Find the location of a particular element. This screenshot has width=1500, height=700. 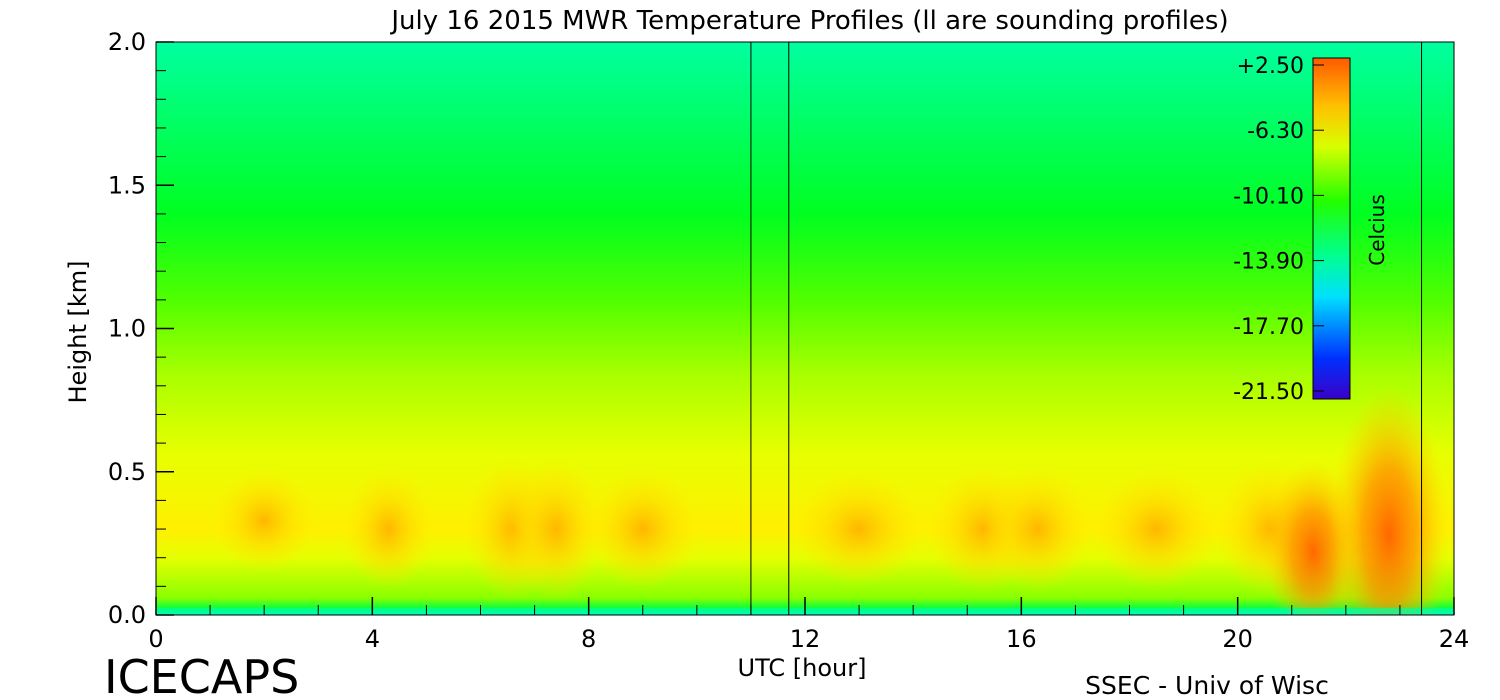

x-tick-label: 4 is located at coordinates (372, 639).